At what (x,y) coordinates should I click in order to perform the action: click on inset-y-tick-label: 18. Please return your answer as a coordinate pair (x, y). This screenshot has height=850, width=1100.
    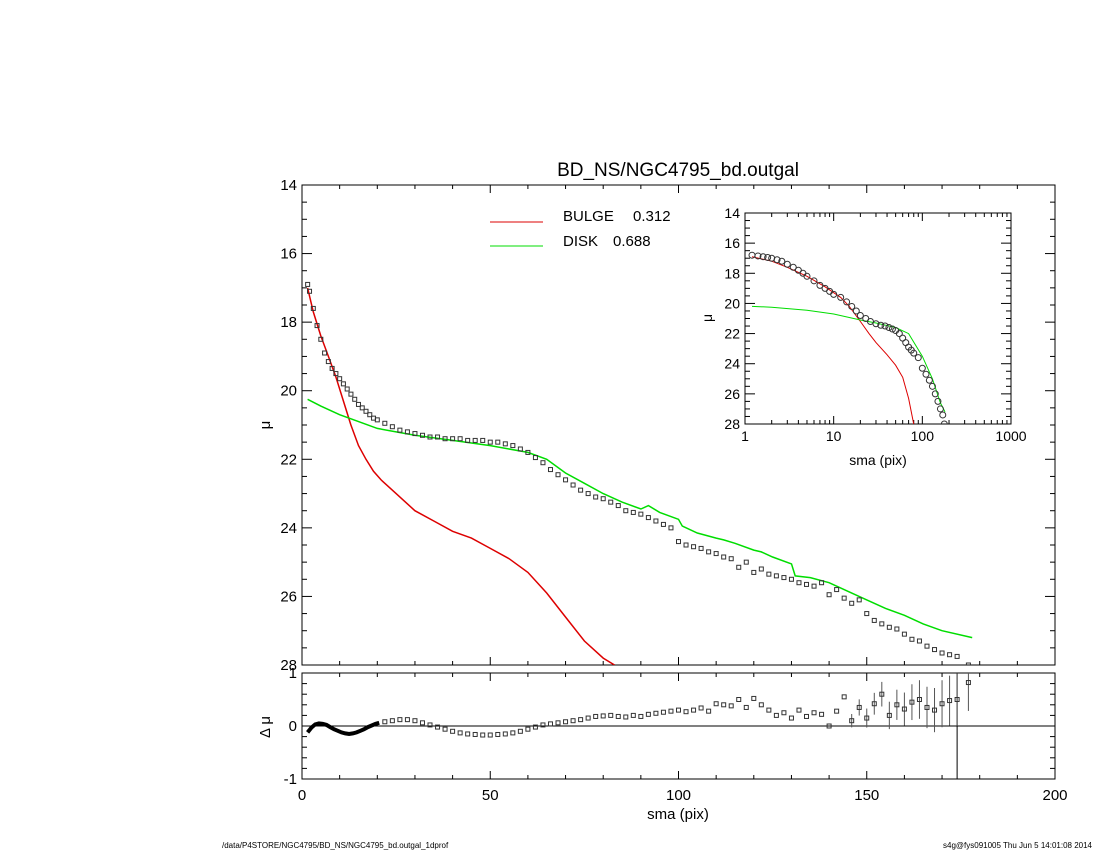
    Looking at the image, I should click on (732, 273).